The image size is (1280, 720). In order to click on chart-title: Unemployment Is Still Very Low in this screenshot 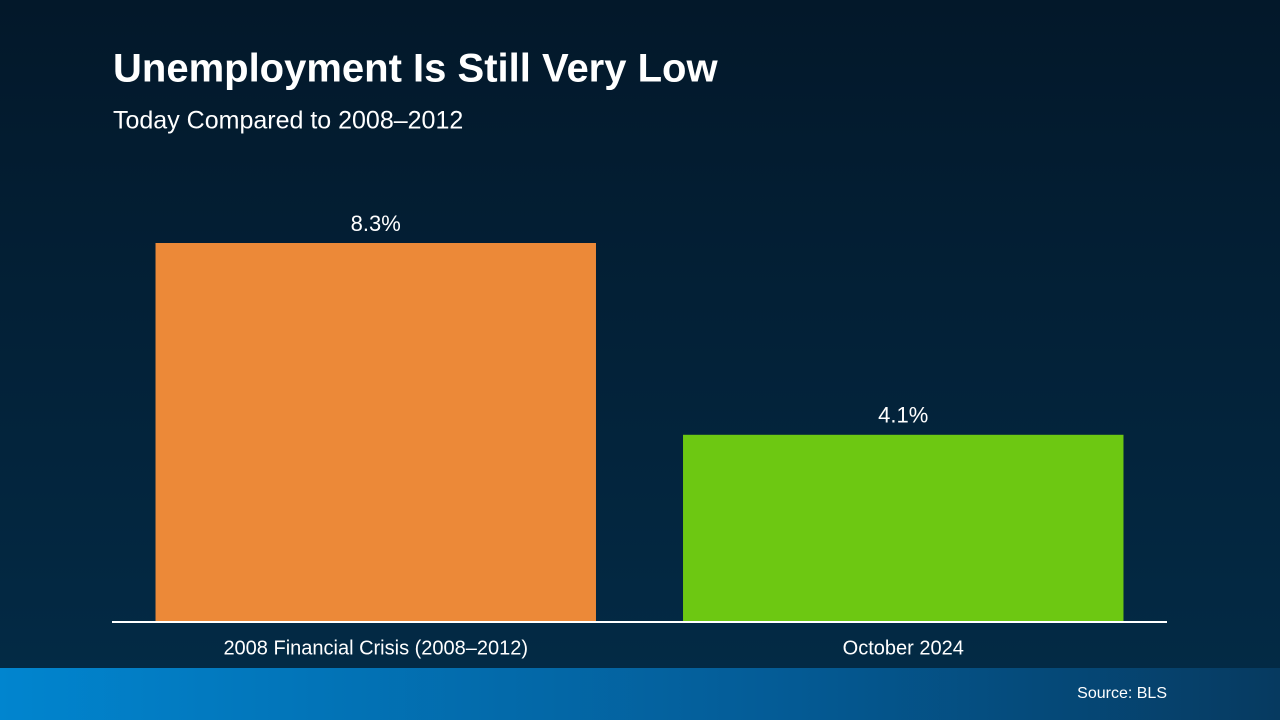, I will do `click(415, 69)`.